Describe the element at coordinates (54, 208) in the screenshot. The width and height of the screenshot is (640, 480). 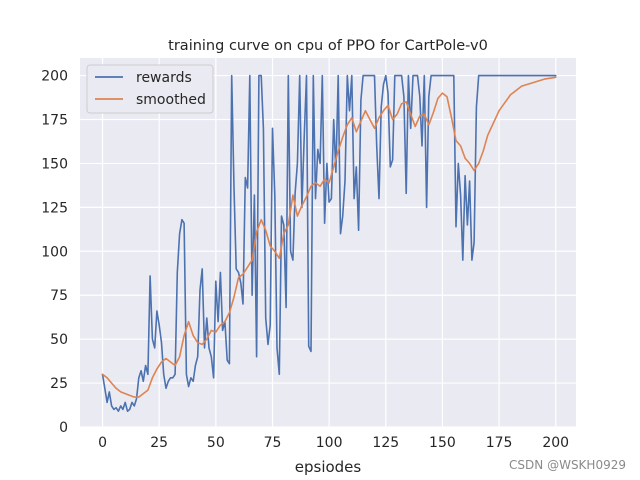
I see `y-tick-label: 125` at that location.